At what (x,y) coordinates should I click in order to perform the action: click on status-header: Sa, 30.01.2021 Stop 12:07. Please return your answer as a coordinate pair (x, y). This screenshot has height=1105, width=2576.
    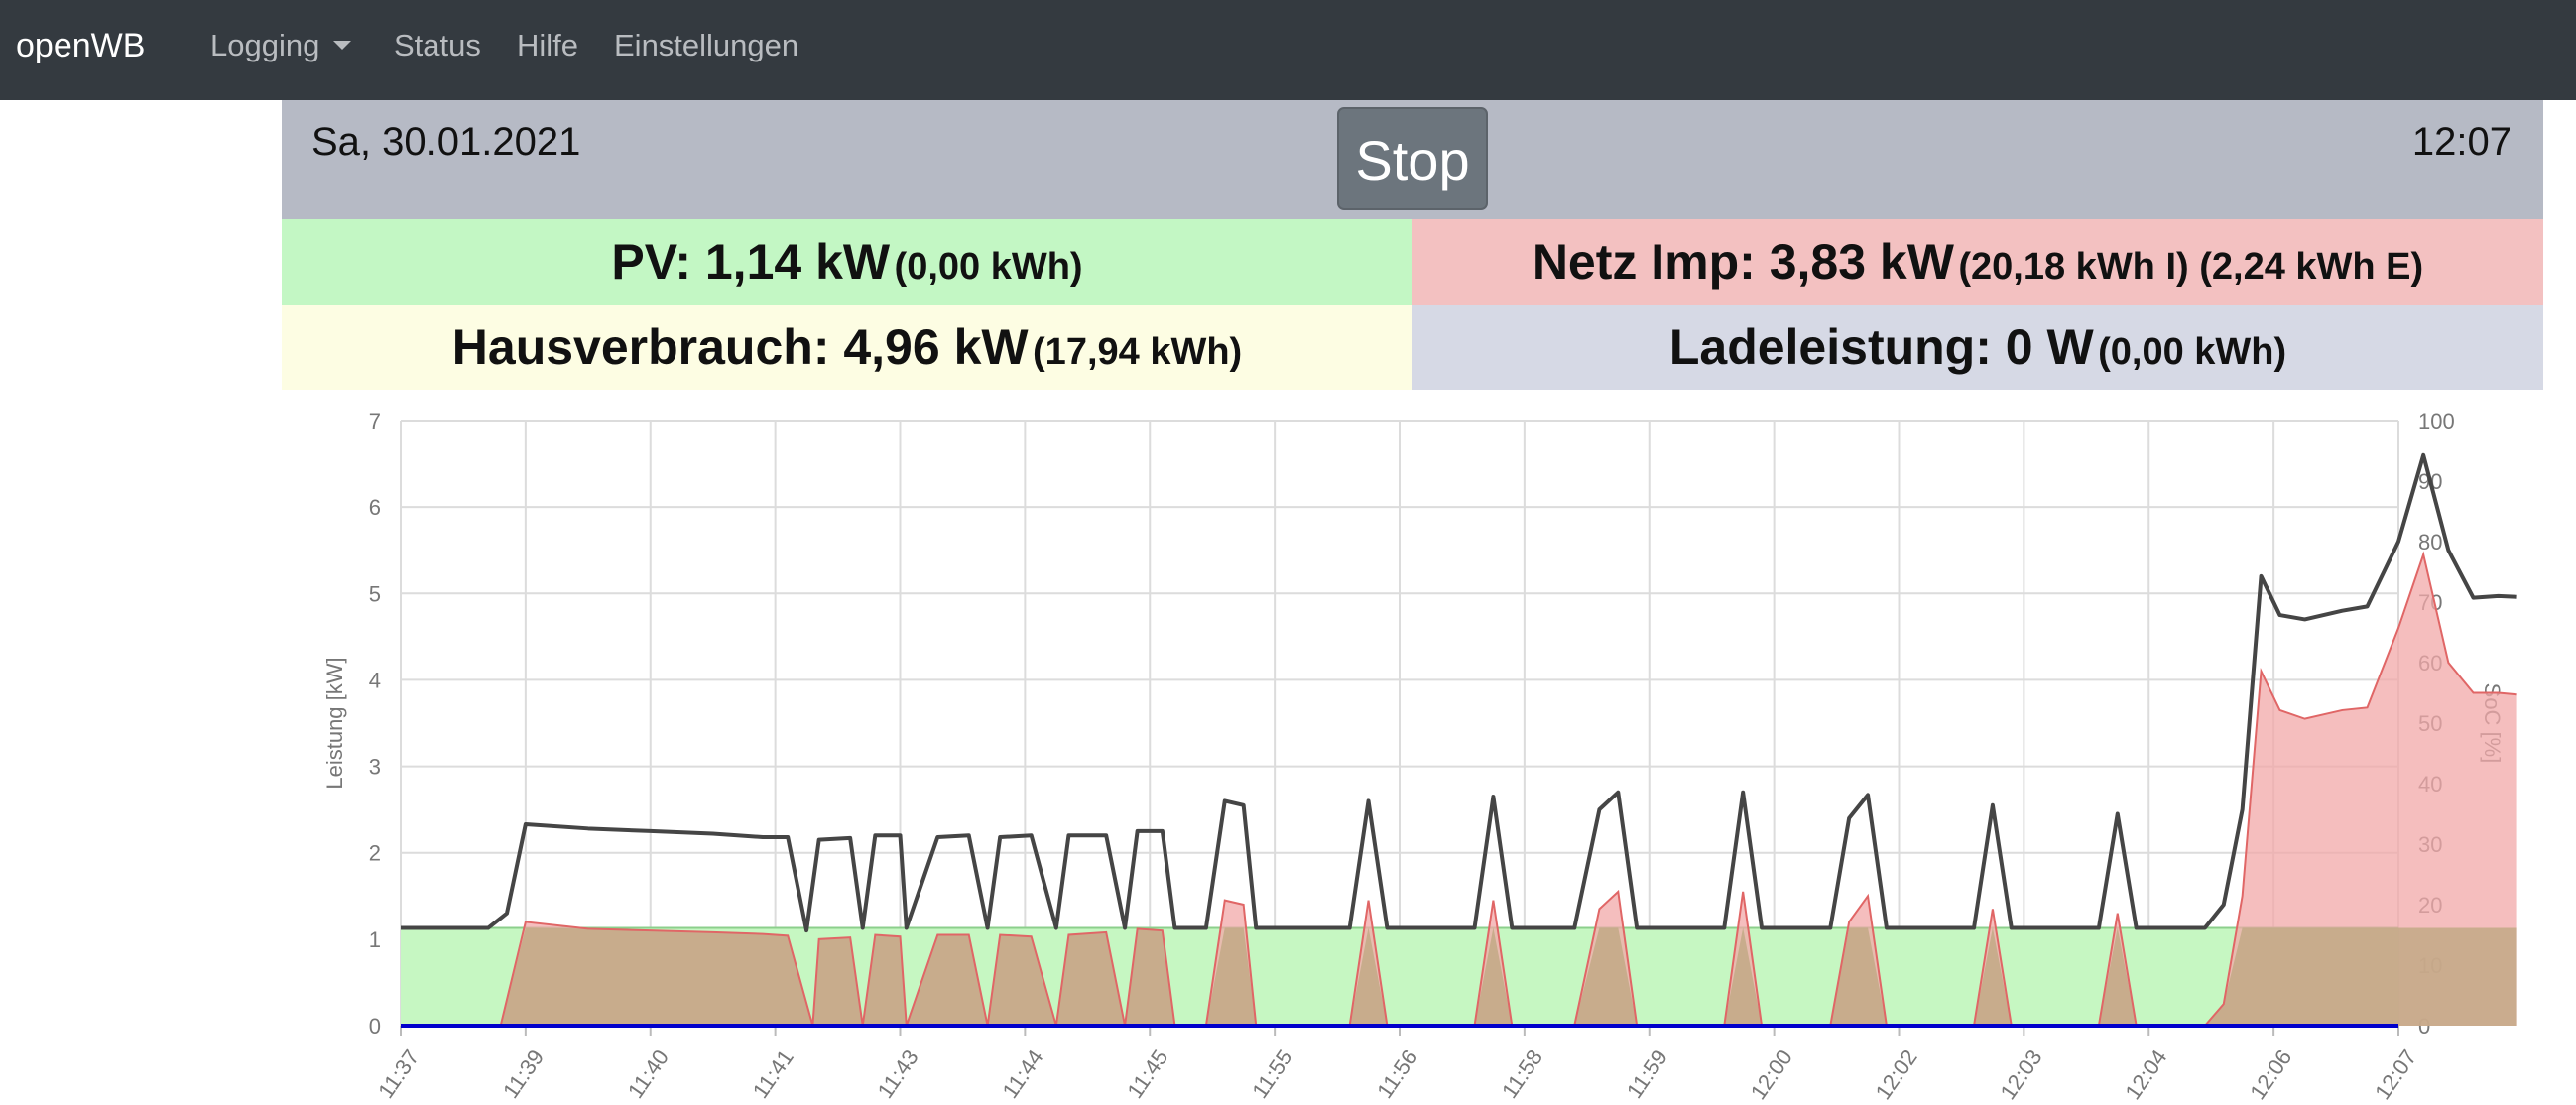
    Looking at the image, I should click on (1412, 159).